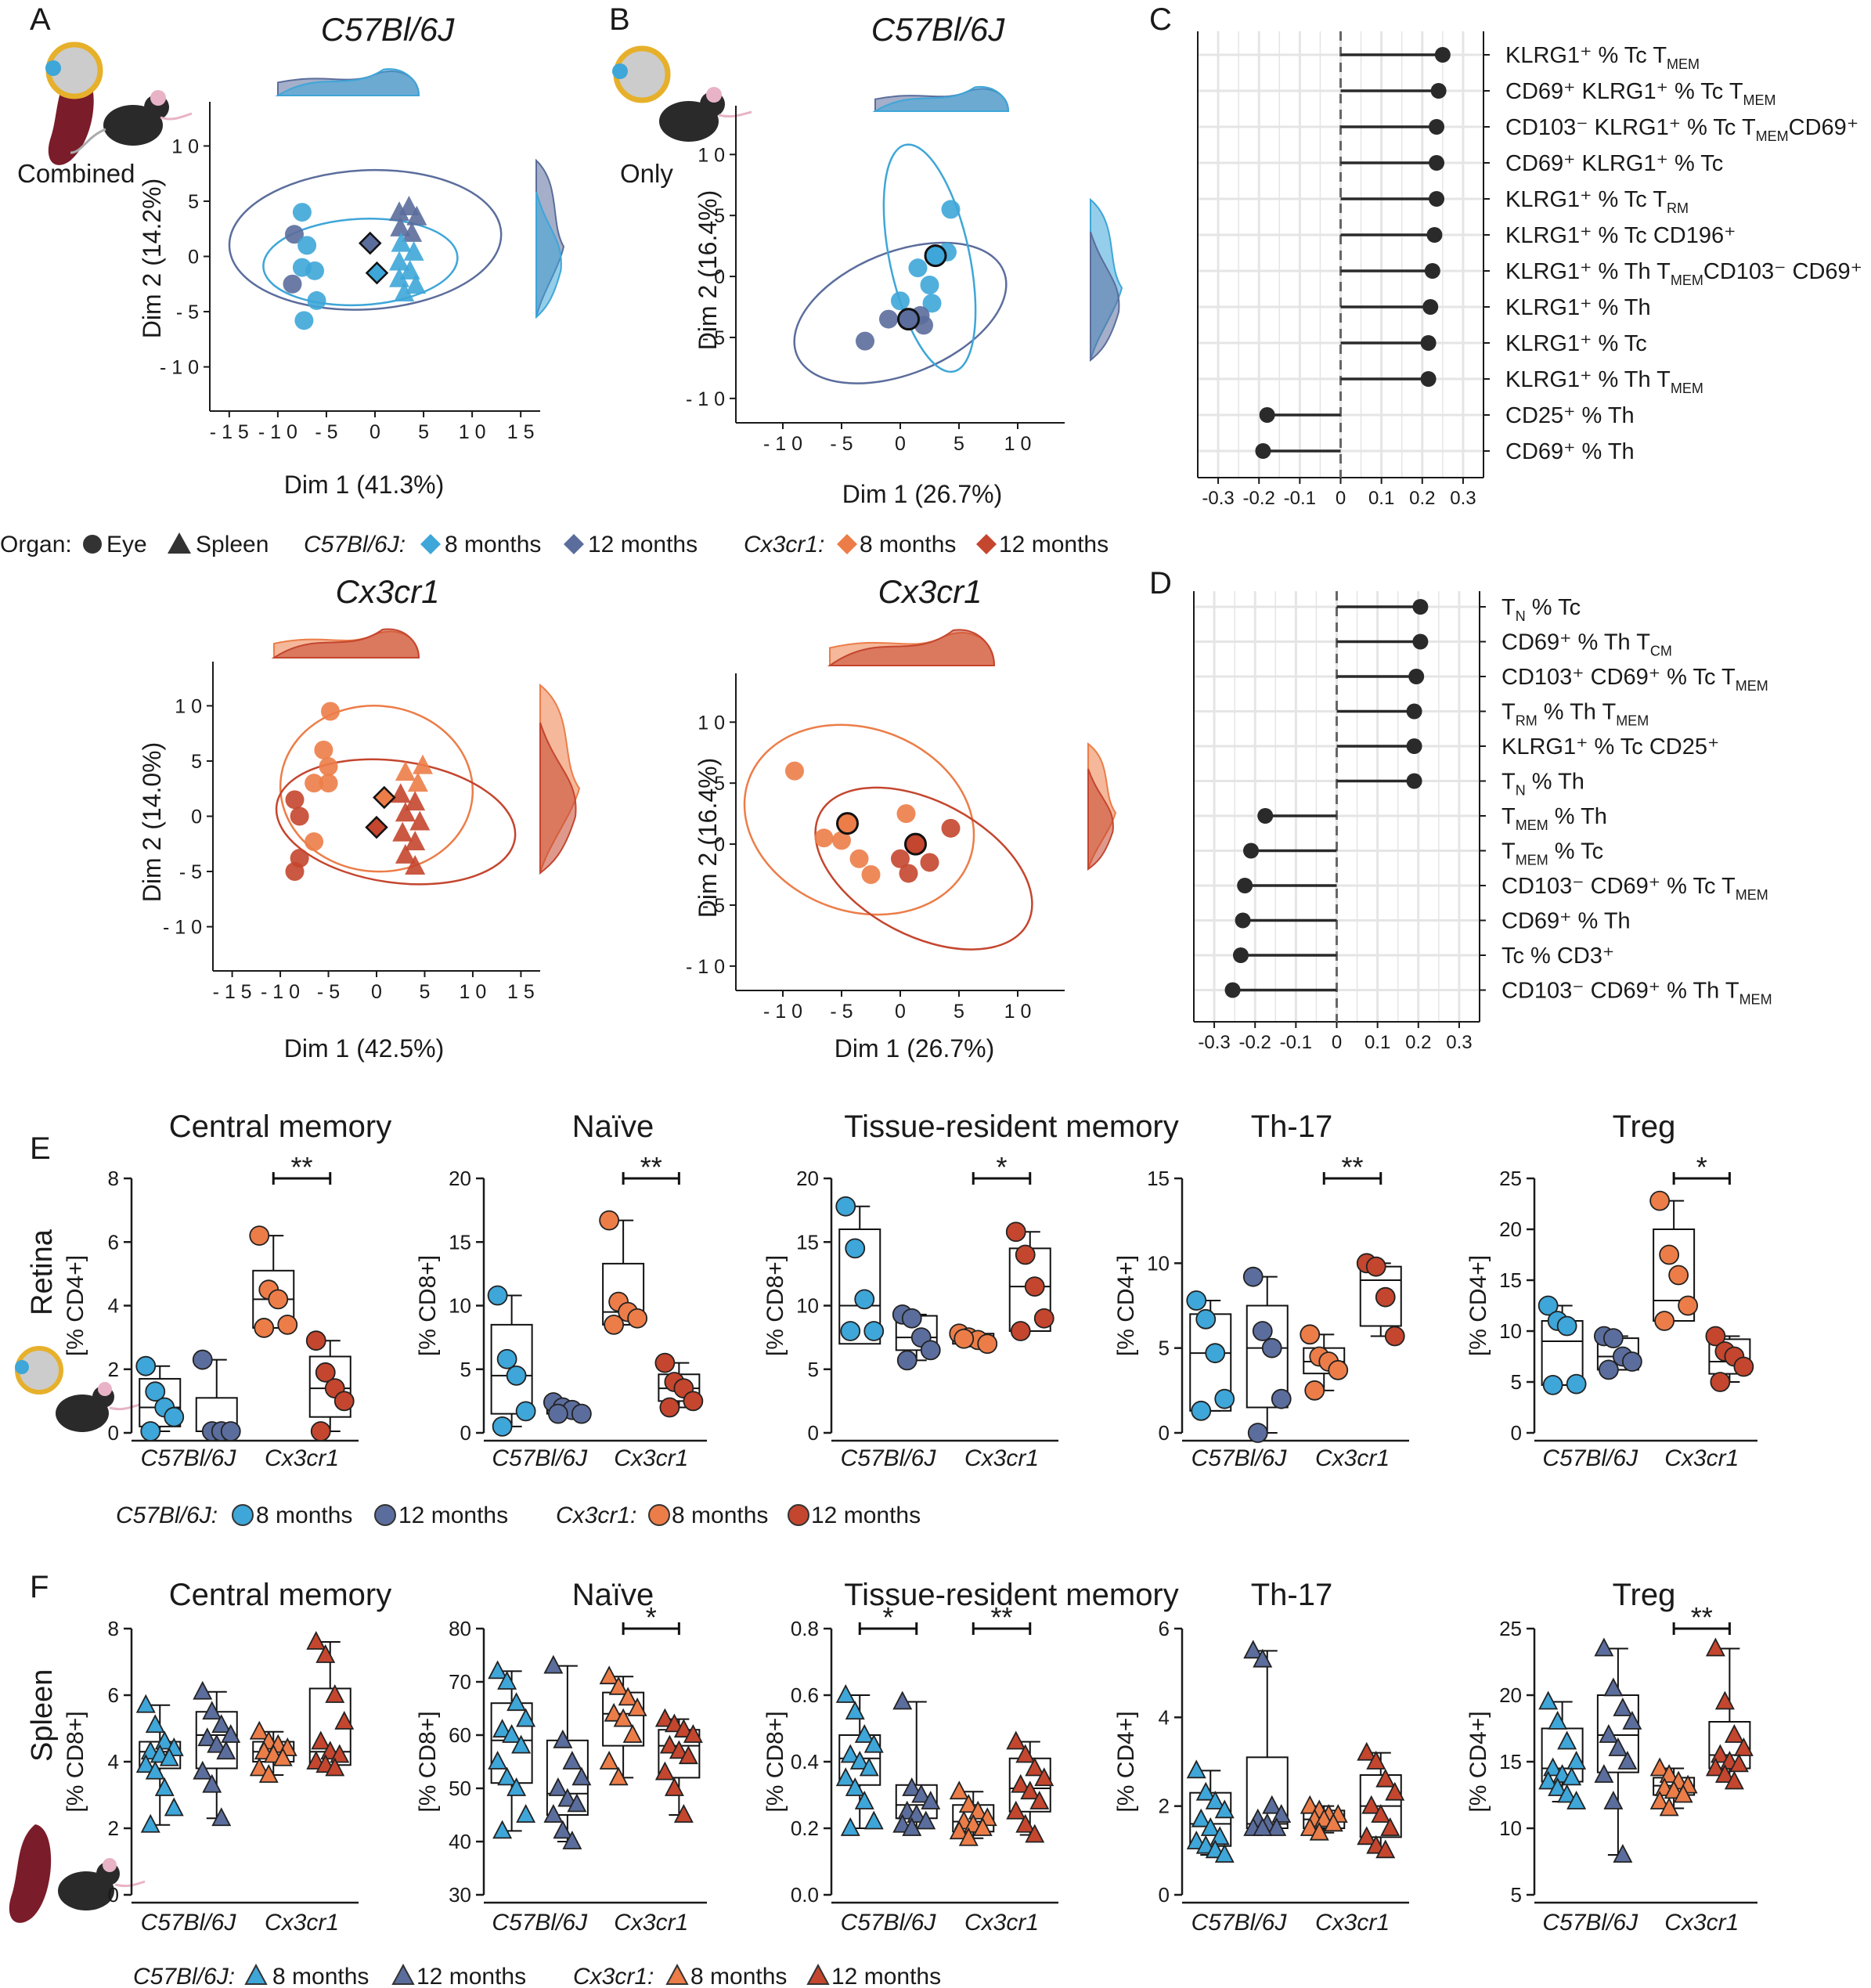 The width and height of the screenshot is (1871, 1988). I want to click on box-panel-title: Th-17, so click(1292, 1126).